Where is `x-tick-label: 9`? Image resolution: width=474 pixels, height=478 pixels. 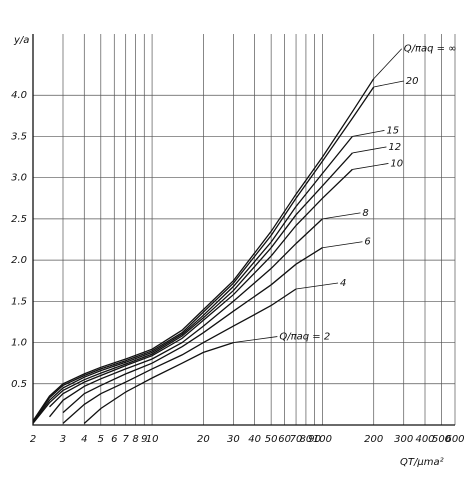
x-tick-label: 9 is located at coordinates (144, 439).